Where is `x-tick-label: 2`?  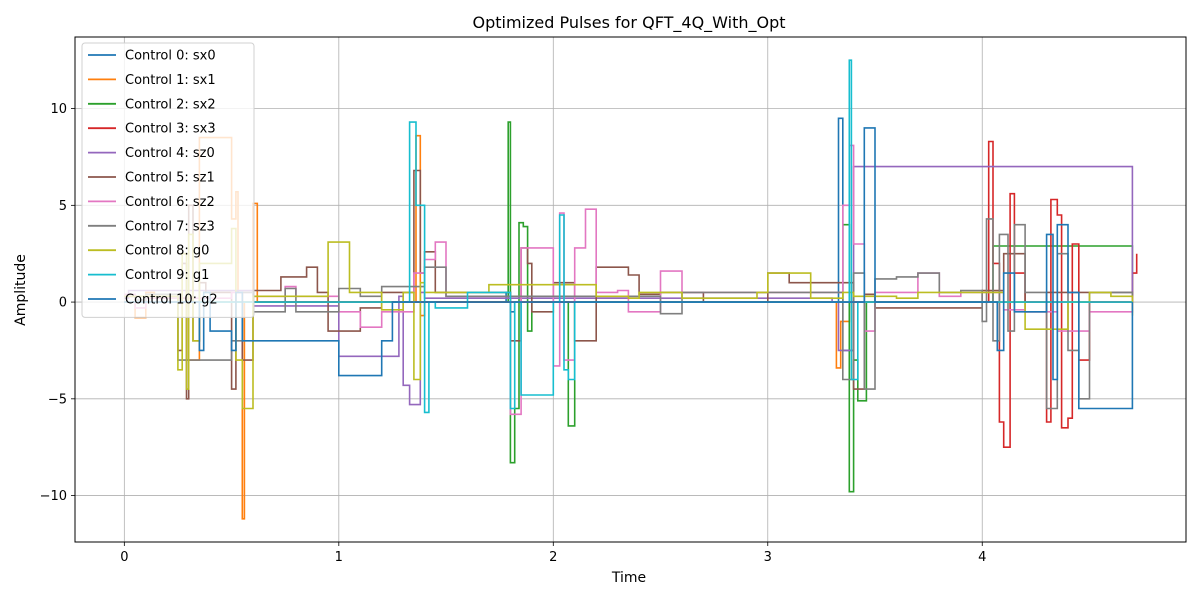
x-tick-label: 2 is located at coordinates (553, 557).